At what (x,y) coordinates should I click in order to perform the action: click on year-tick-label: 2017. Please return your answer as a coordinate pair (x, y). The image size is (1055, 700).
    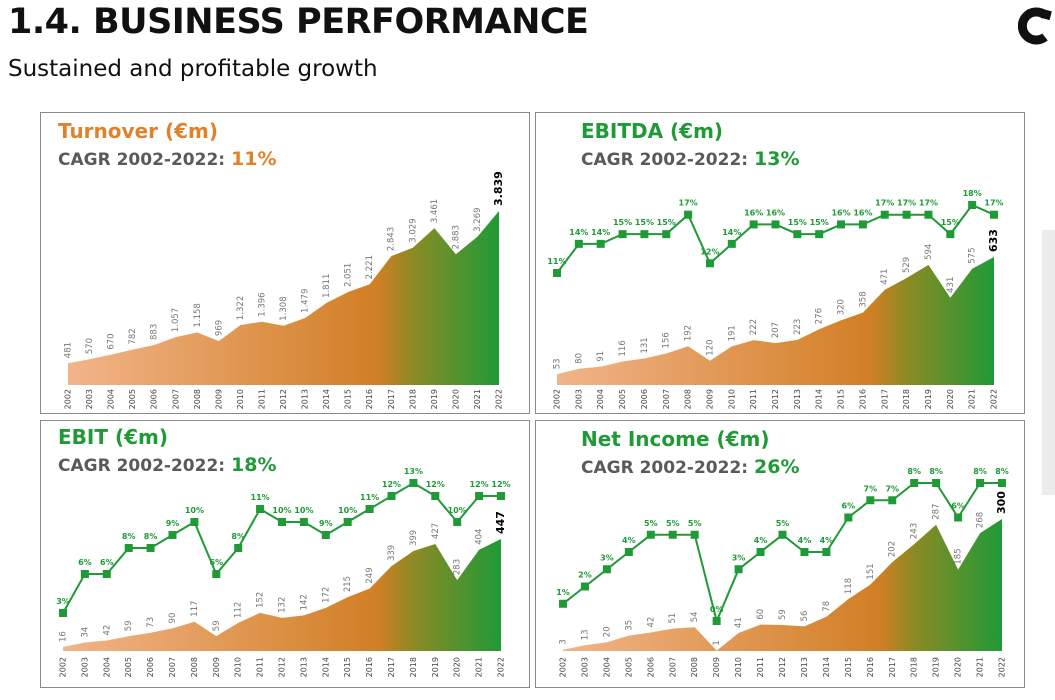
    Looking at the image, I should click on (391, 667).